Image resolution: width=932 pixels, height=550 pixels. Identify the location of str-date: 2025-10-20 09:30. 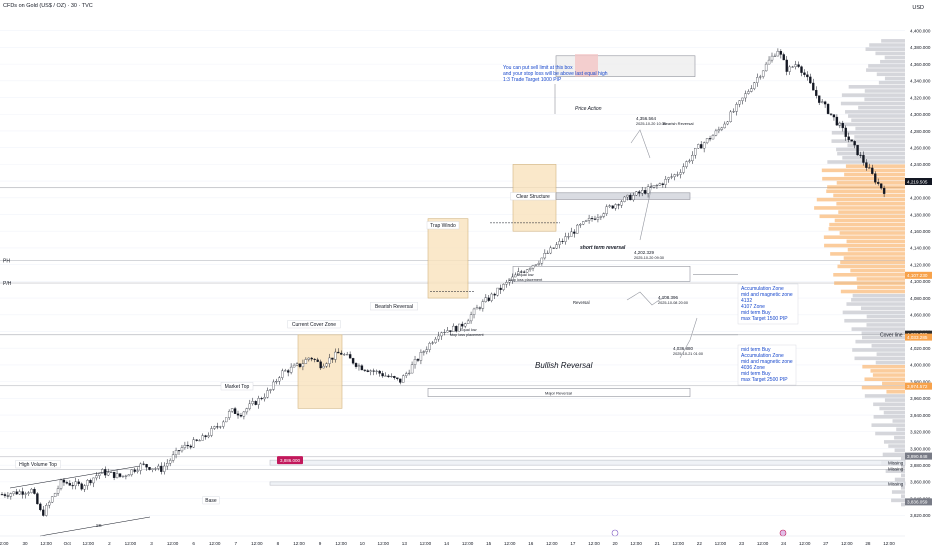
(649, 258).